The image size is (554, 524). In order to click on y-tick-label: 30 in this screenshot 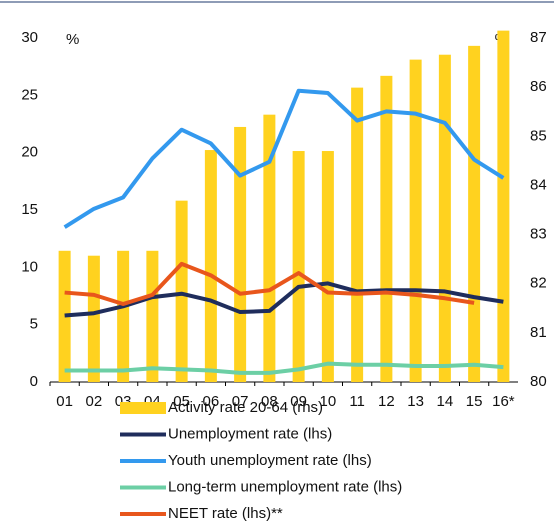, I will do `click(29, 37)`.